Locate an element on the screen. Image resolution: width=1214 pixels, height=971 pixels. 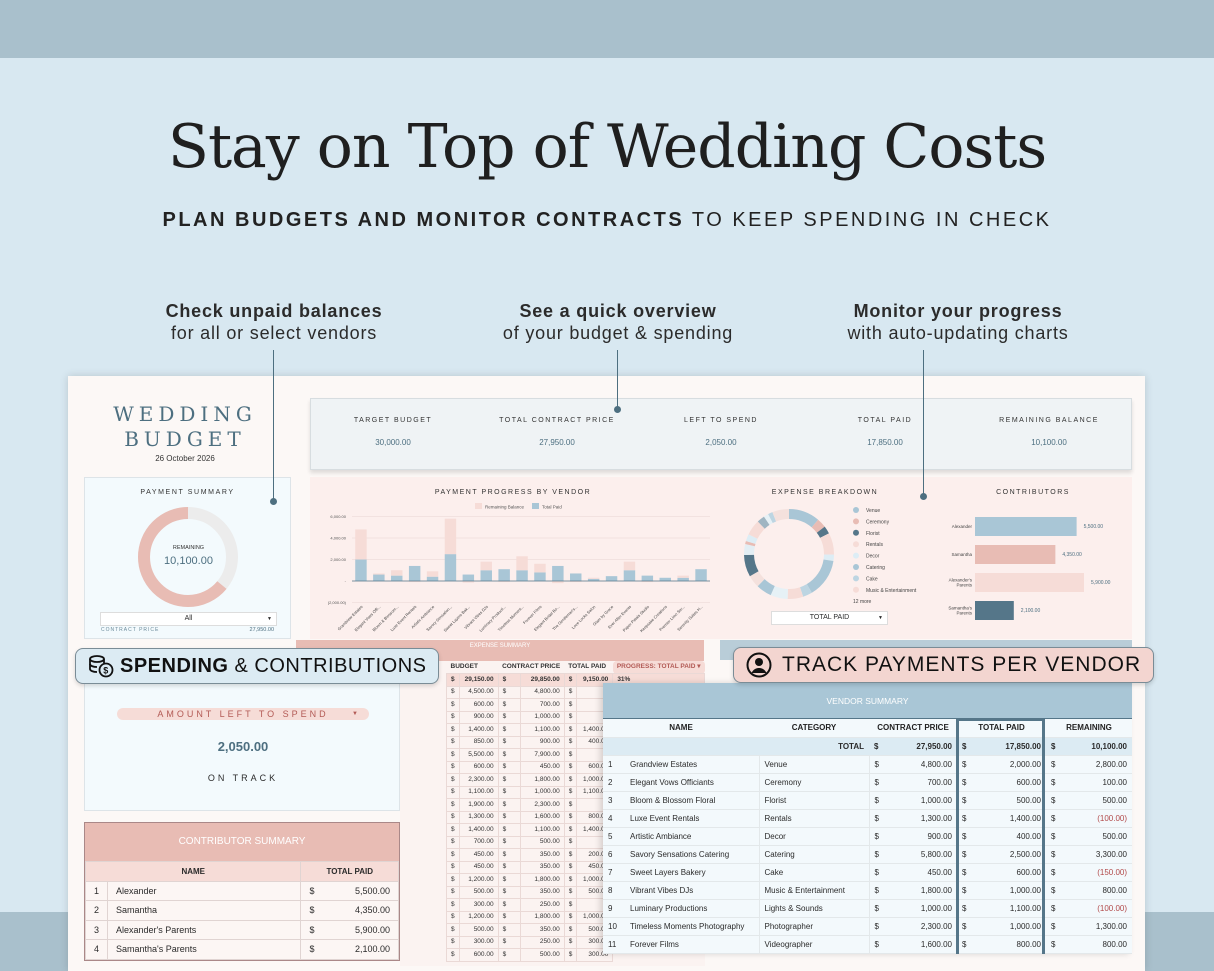
pie-chart-title: EXPENSE BREAKDOWN is located at coordinates (825, 492).